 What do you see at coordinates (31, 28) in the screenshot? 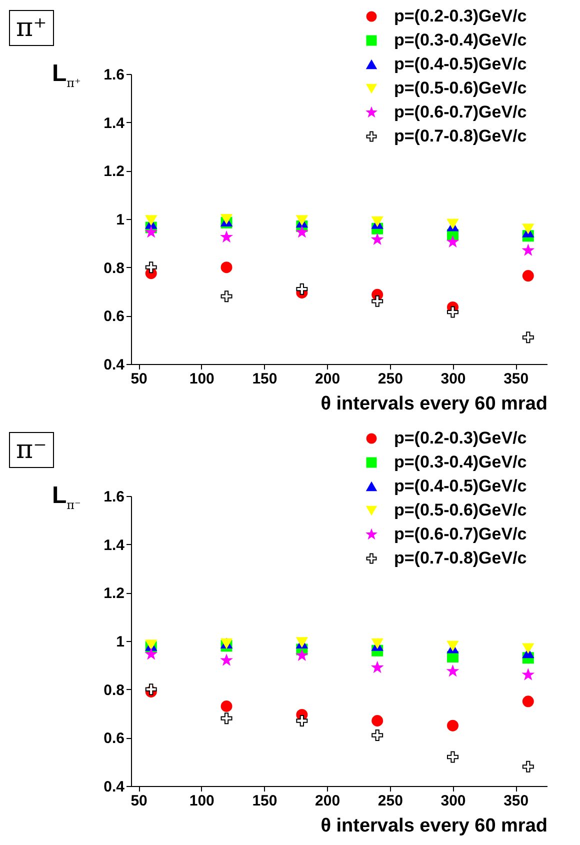
I see `chart-title: π⁺` at bounding box center [31, 28].